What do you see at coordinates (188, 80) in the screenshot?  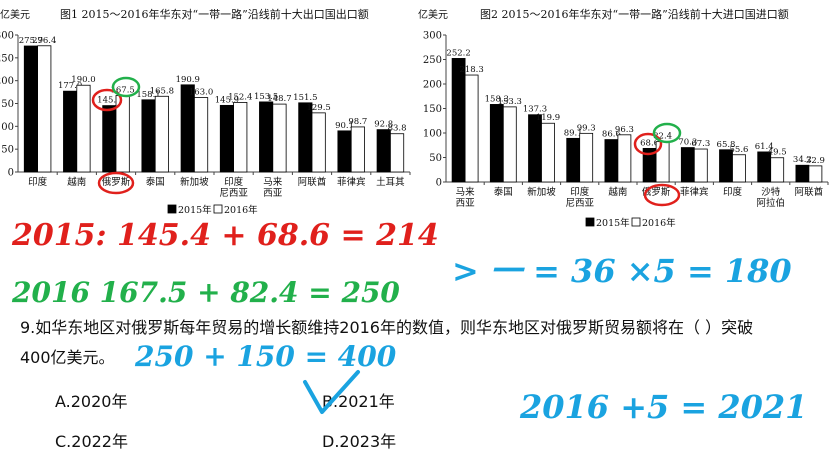 I see `data-label: 190.9` at bounding box center [188, 80].